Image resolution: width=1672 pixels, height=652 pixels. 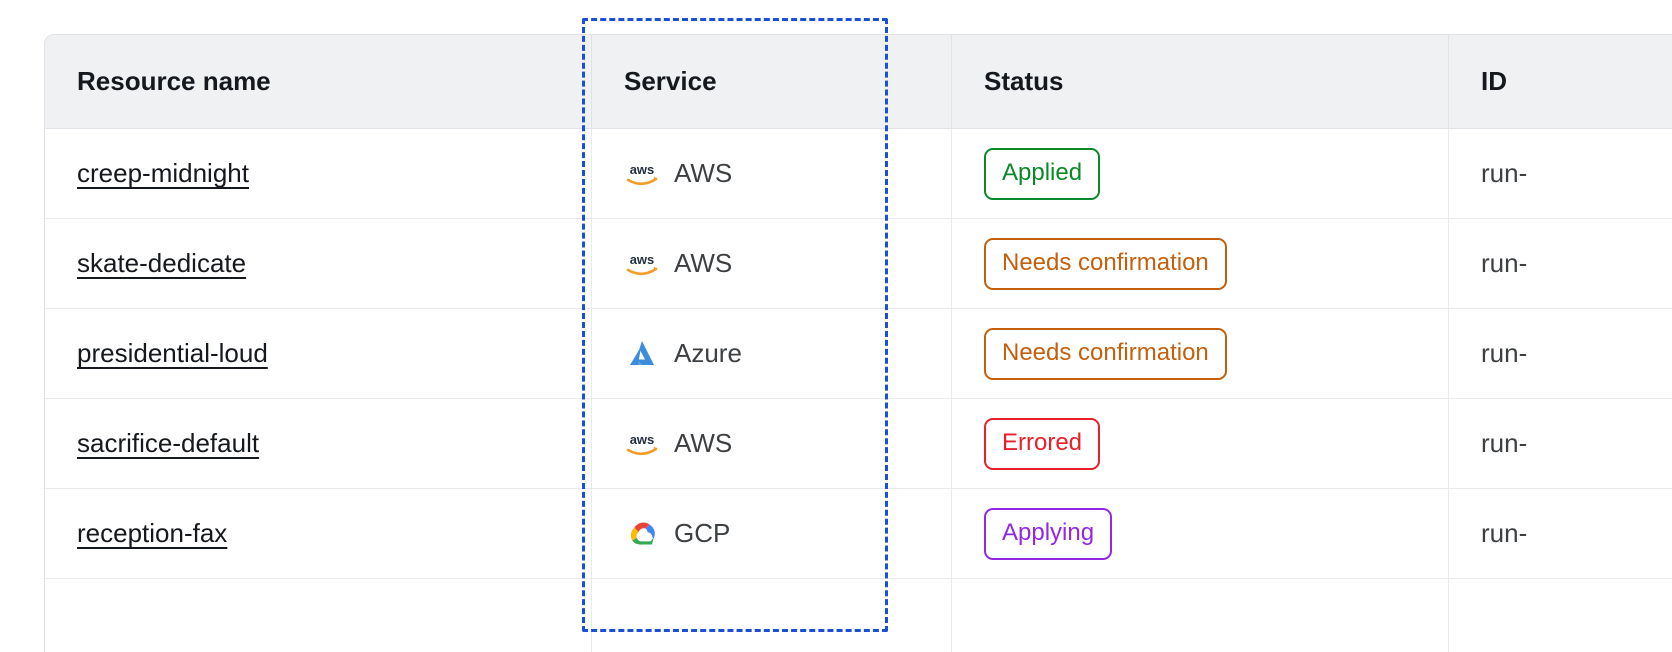 What do you see at coordinates (163, 173) in the screenshot?
I see `resource-name-link: creep-midnight` at bounding box center [163, 173].